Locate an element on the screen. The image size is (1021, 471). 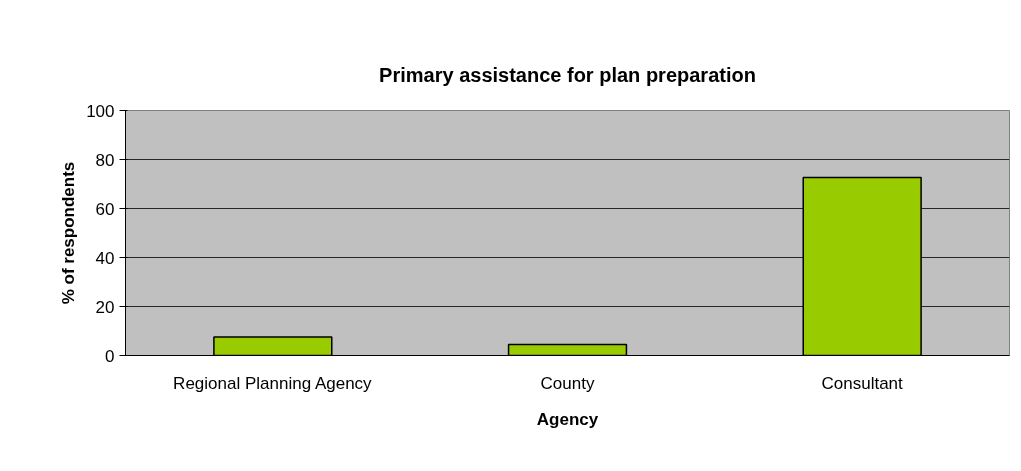
y-tick-label: 0 is located at coordinates (110, 356).